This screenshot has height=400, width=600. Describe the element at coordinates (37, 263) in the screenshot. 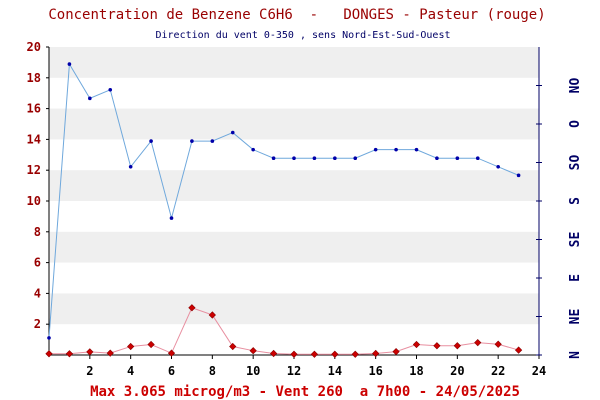

I see `y-tick-label: 6` at that location.